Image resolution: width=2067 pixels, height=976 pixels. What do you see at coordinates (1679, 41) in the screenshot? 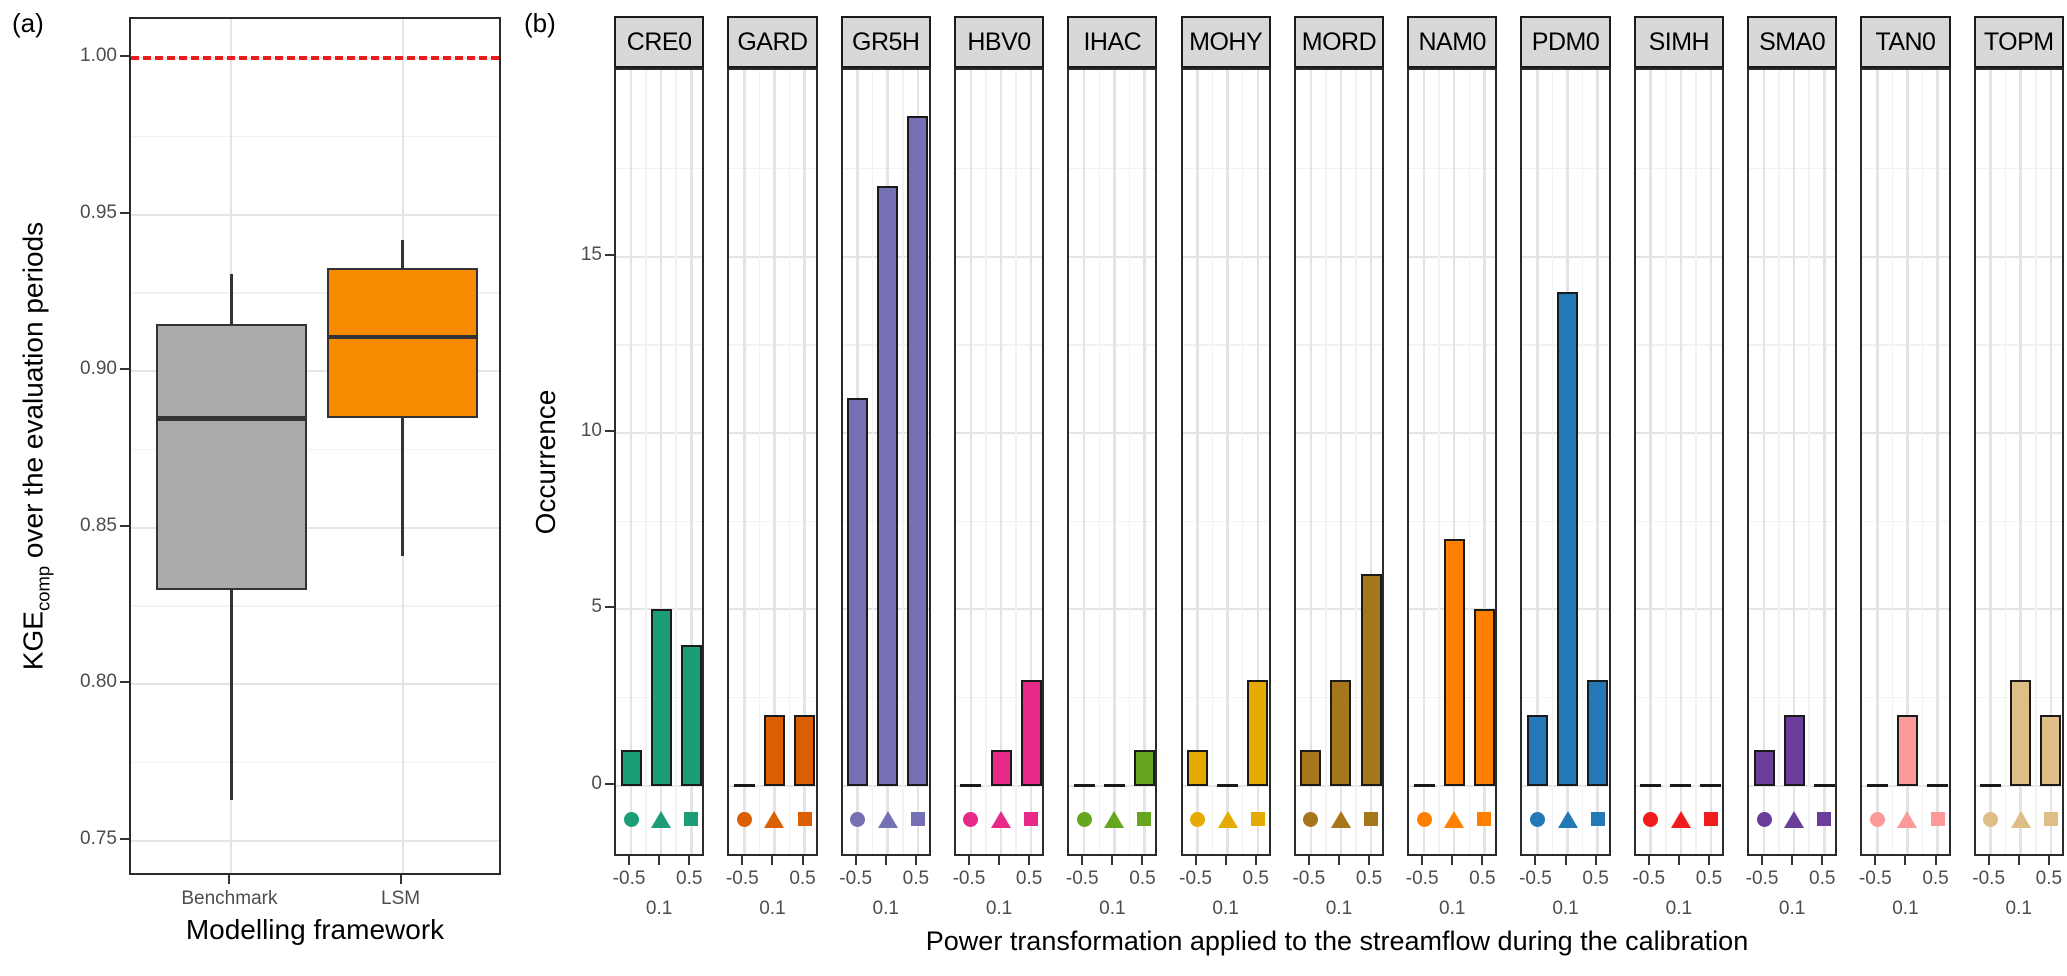
I see `facet-strip-label: SIMH` at bounding box center [1679, 41].